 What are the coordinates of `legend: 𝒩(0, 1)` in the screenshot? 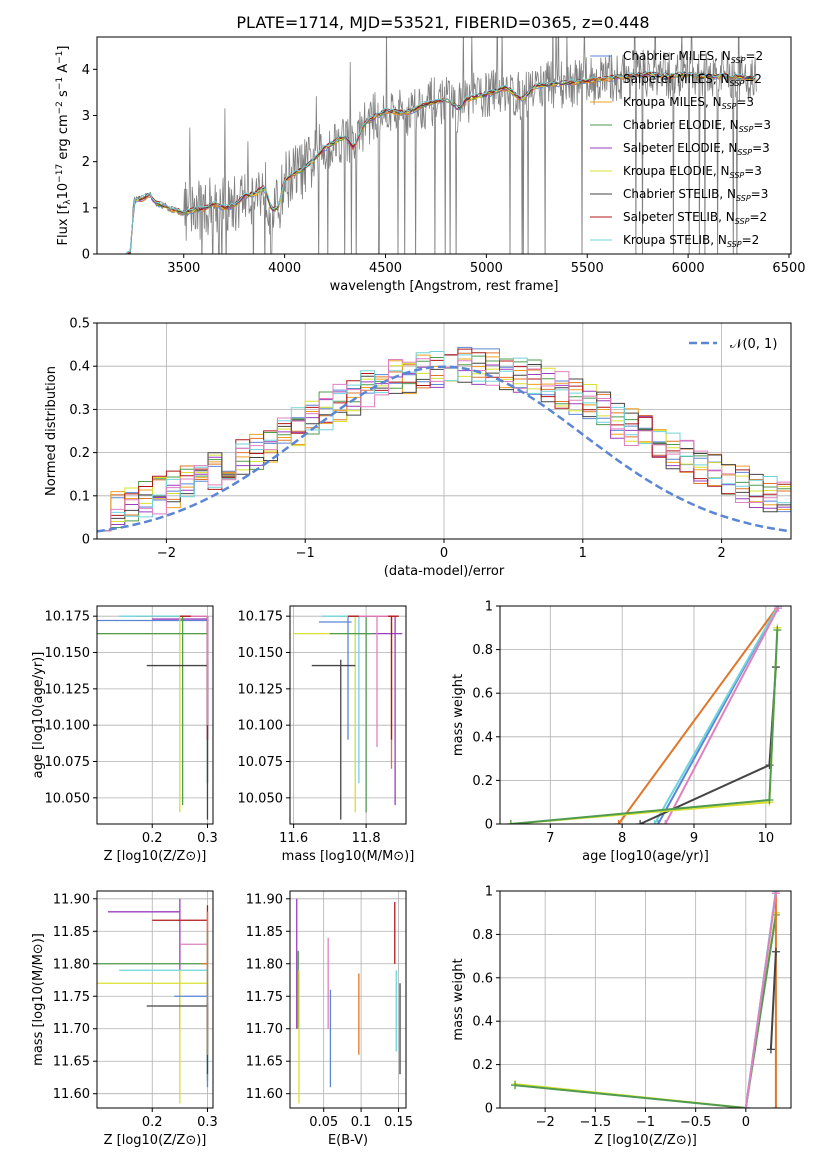 It's located at (733, 344).